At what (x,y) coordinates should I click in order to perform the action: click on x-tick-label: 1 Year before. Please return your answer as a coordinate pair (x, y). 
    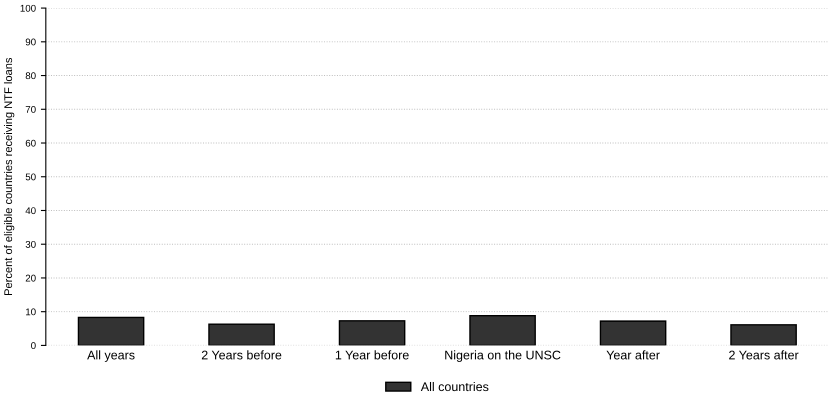
    Looking at the image, I should click on (372, 355).